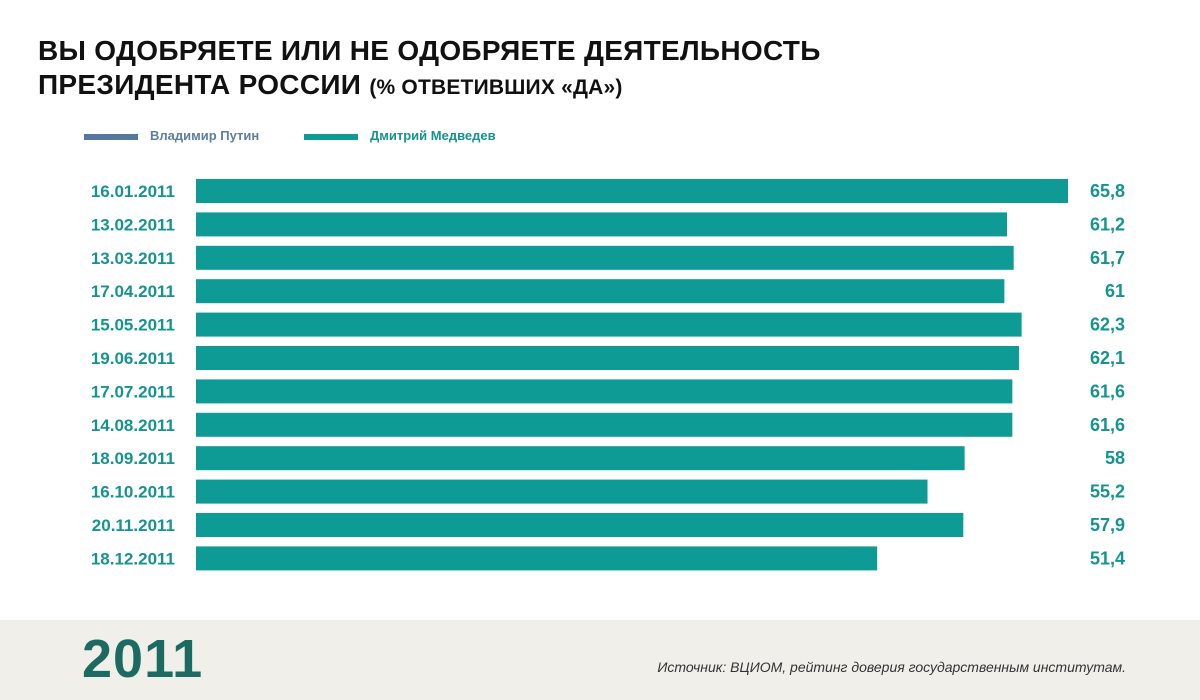 Image resolution: width=1200 pixels, height=700 pixels. Describe the element at coordinates (133, 325) in the screenshot. I see `category-label: 15.05.2011` at that location.